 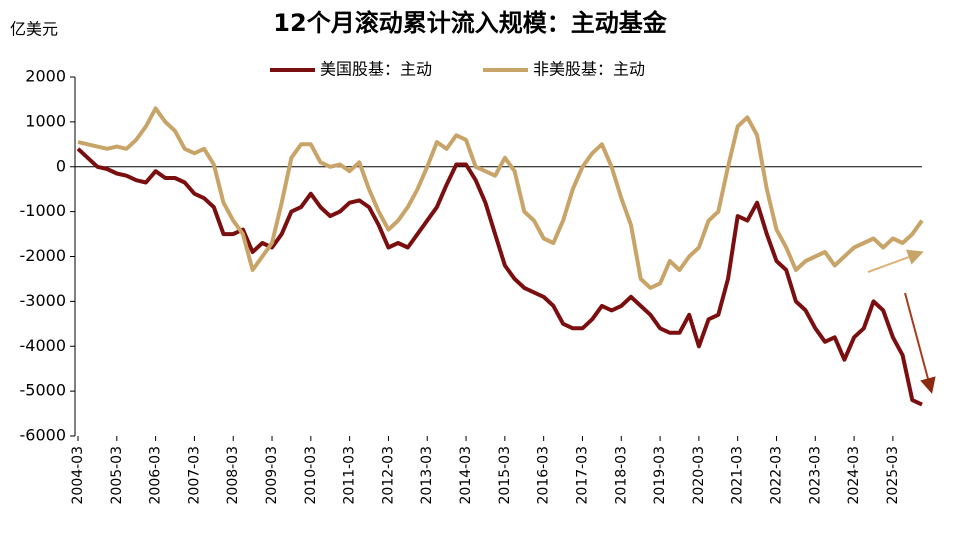 I want to click on legend-label: 美国股基：主动, so click(x=376, y=69).